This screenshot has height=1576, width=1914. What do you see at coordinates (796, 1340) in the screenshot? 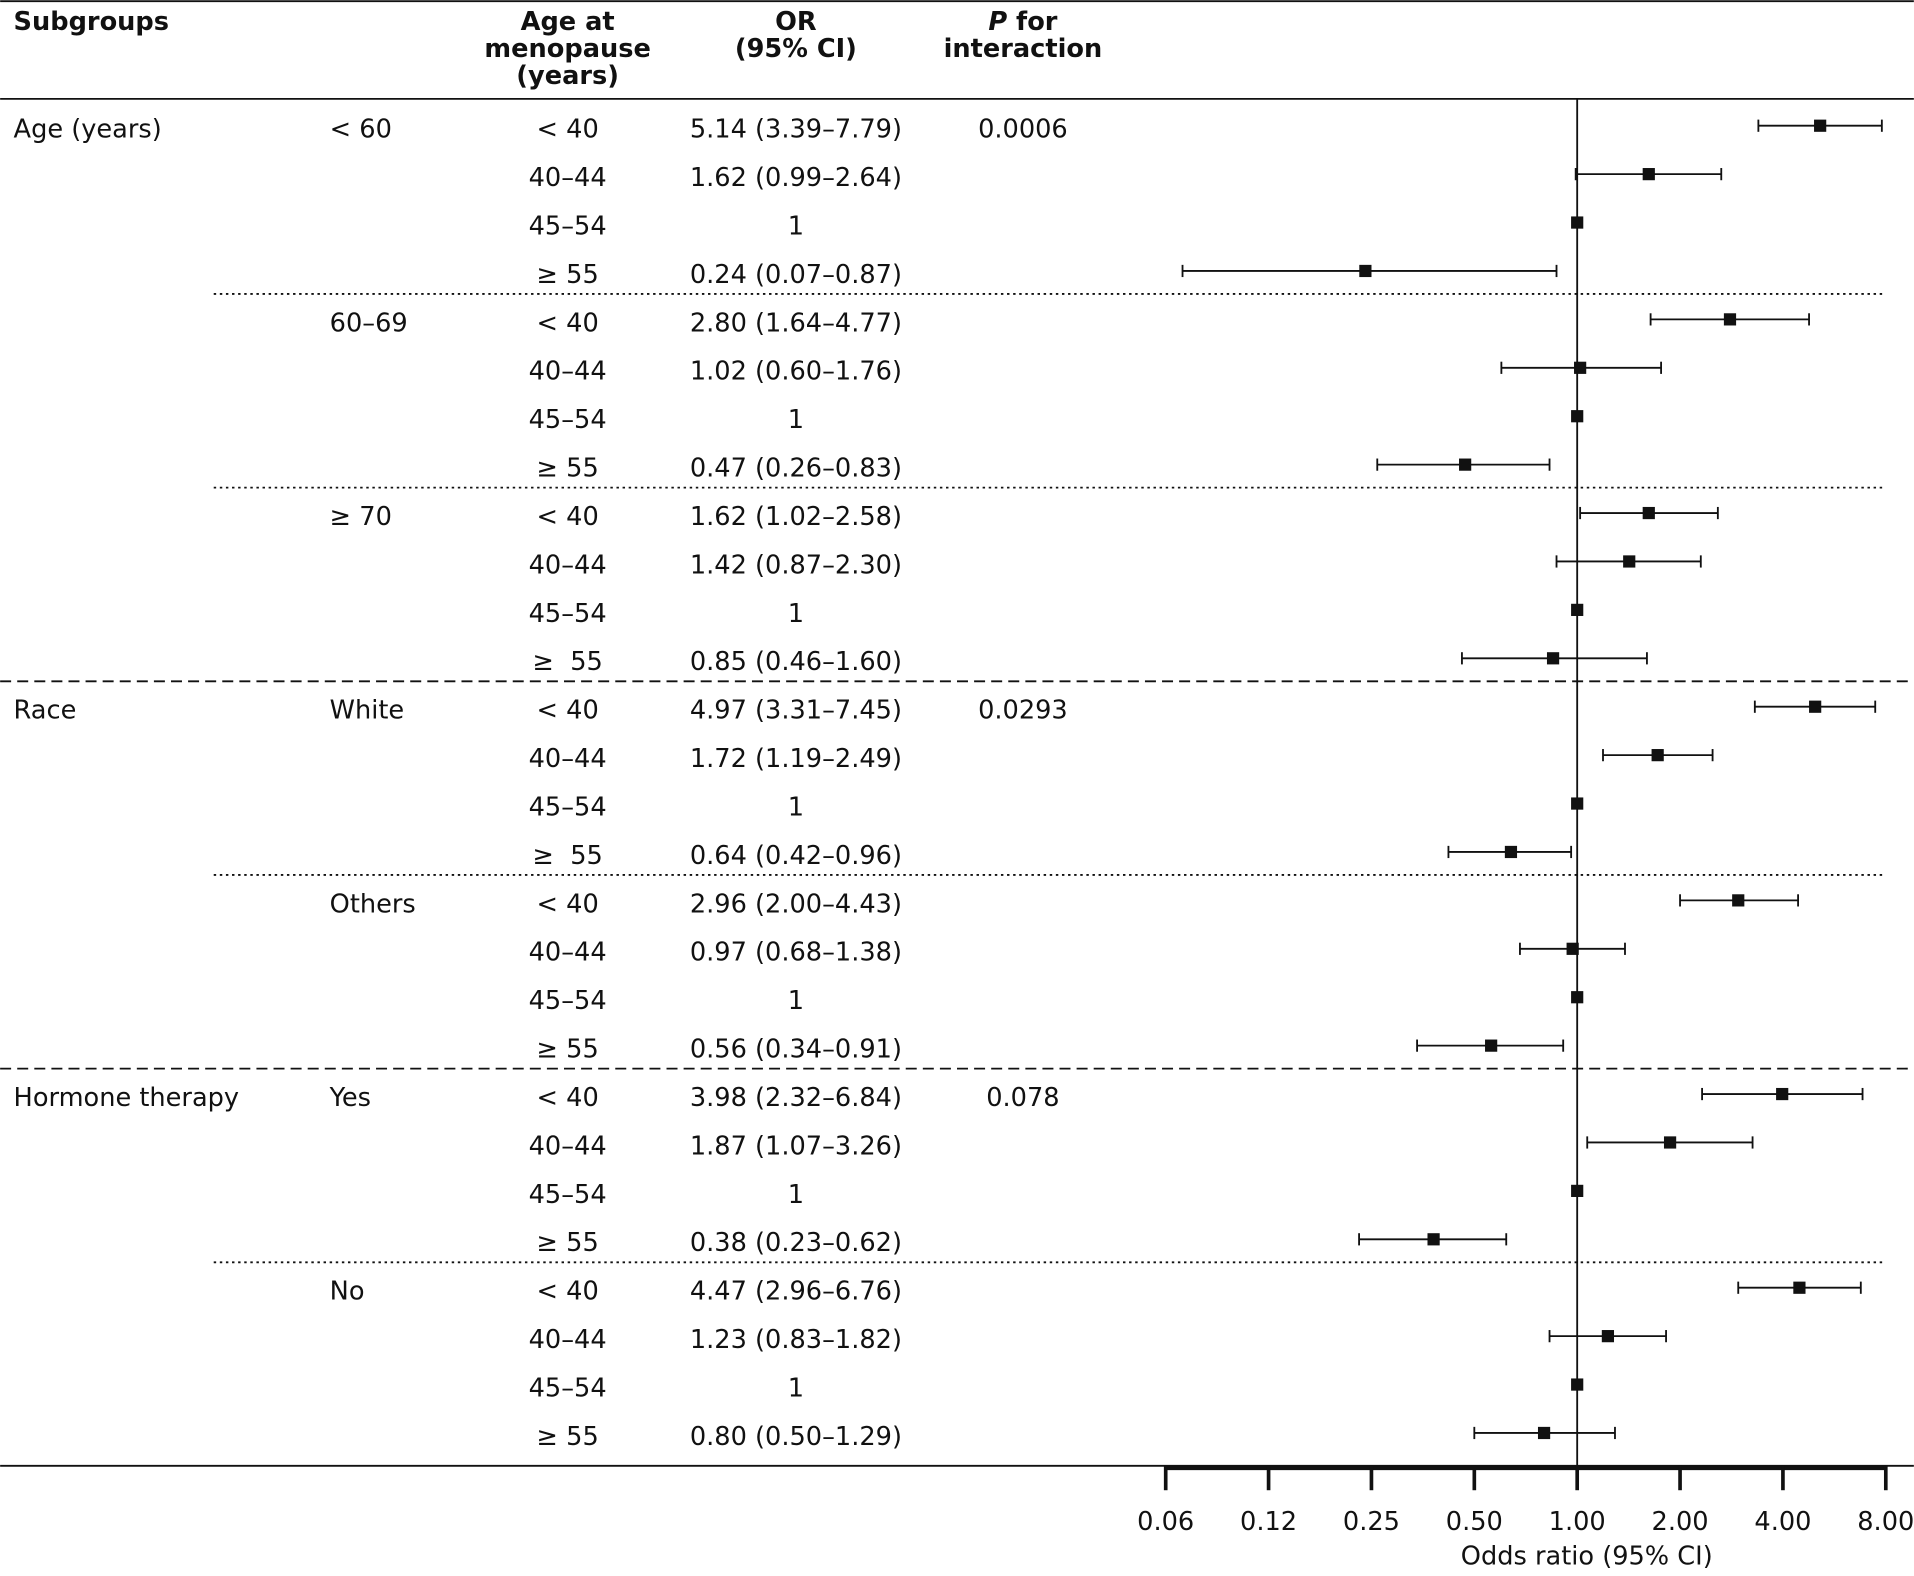
I see `or-label: 1.23 (0.83–1.82)` at bounding box center [796, 1340].